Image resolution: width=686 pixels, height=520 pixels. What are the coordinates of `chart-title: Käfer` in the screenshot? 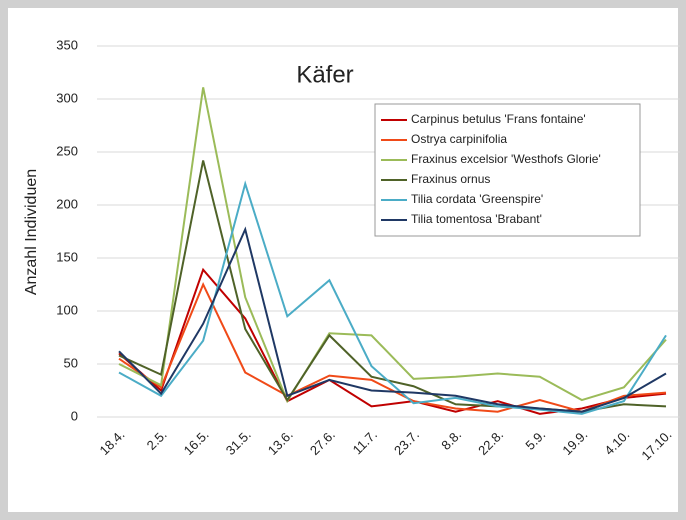 It's located at (324, 74).